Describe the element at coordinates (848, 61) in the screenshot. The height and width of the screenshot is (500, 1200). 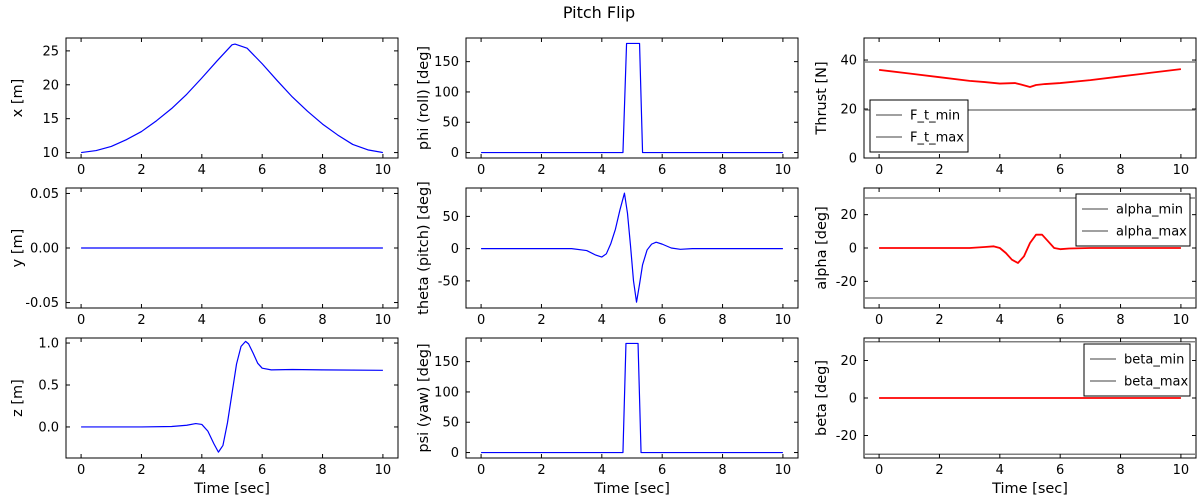
I see `y-tick-label: 40` at that location.